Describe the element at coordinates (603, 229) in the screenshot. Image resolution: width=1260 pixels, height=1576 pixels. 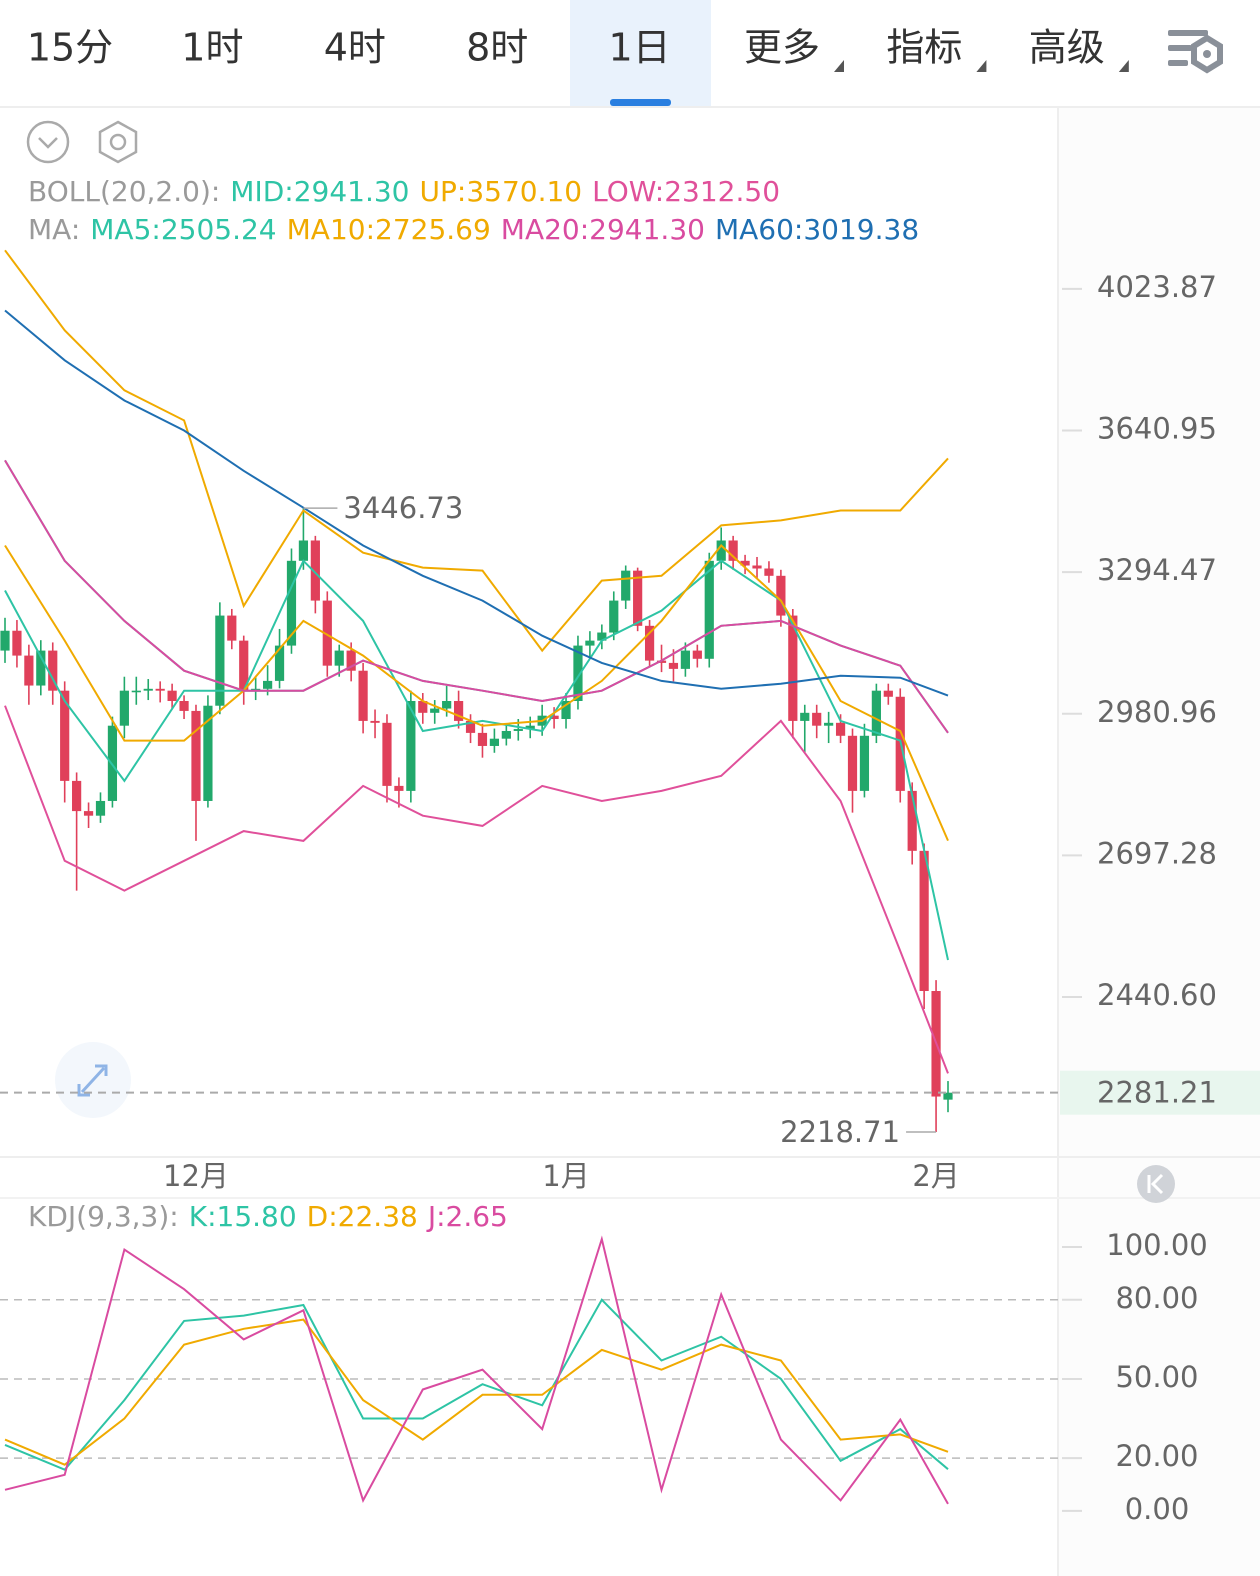
I see `legend-item: MA20:2941.30` at that location.